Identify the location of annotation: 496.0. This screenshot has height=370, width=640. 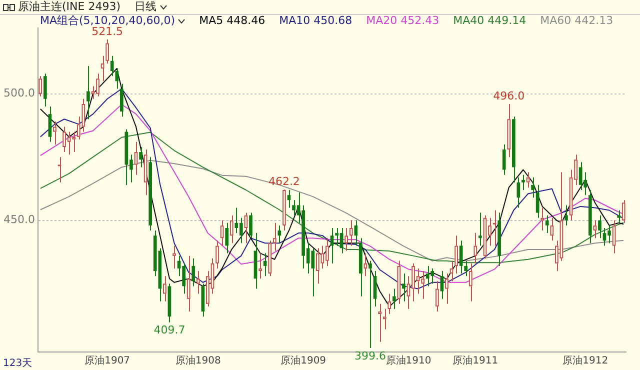
(509, 95).